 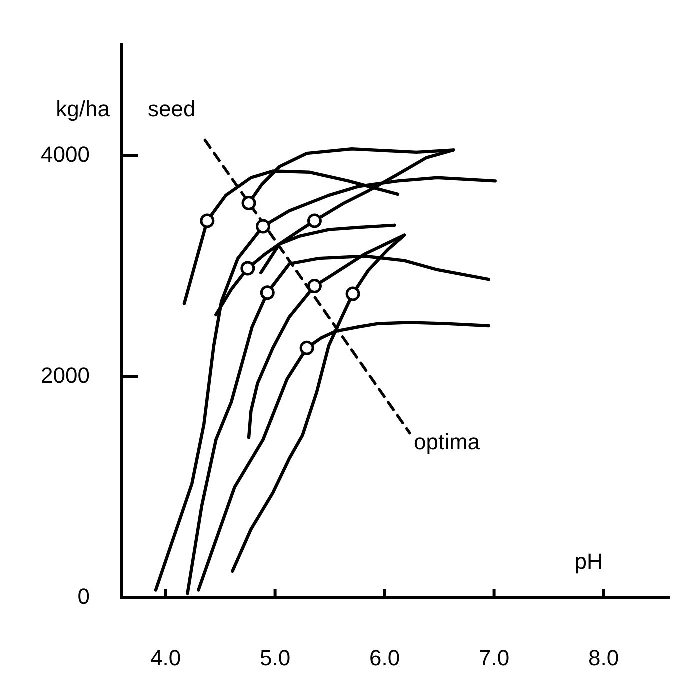 What do you see at coordinates (385, 657) in the screenshot?
I see `x-tick-label: 6.0` at bounding box center [385, 657].